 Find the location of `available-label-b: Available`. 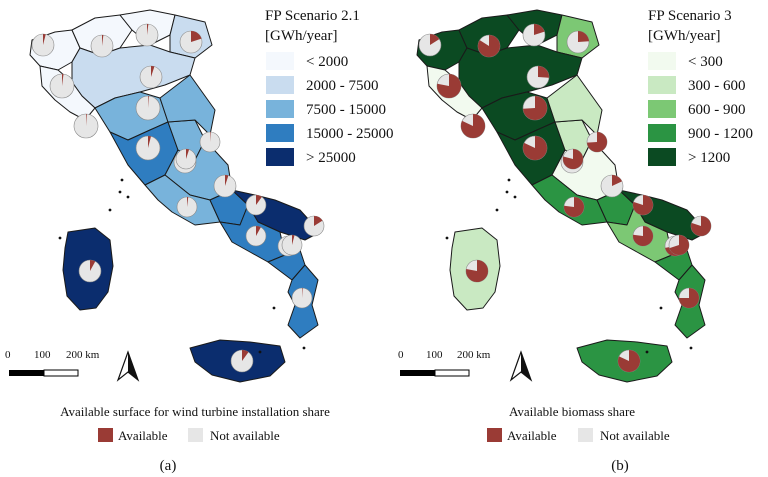

available-label-b: Available is located at coordinates (532, 435).